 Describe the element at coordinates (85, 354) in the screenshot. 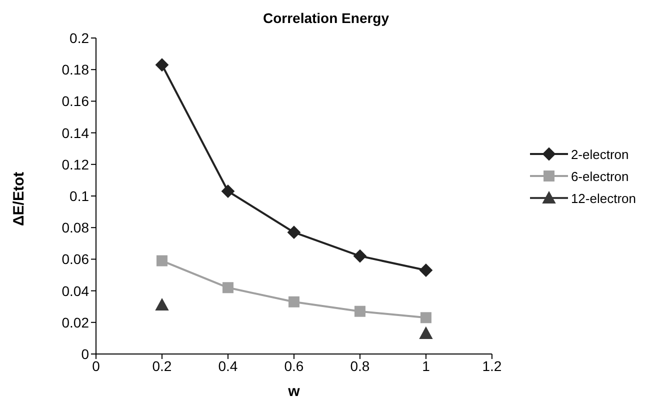

I see `y-tick-label: 0` at that location.